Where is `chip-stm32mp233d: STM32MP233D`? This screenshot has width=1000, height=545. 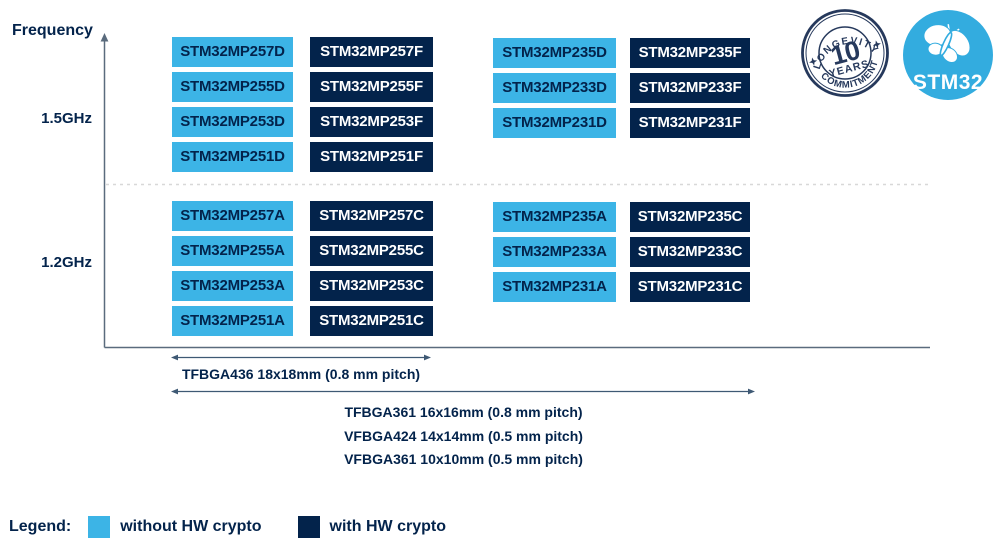
chip-stm32mp233d: STM32MP233D is located at coordinates (554, 88).